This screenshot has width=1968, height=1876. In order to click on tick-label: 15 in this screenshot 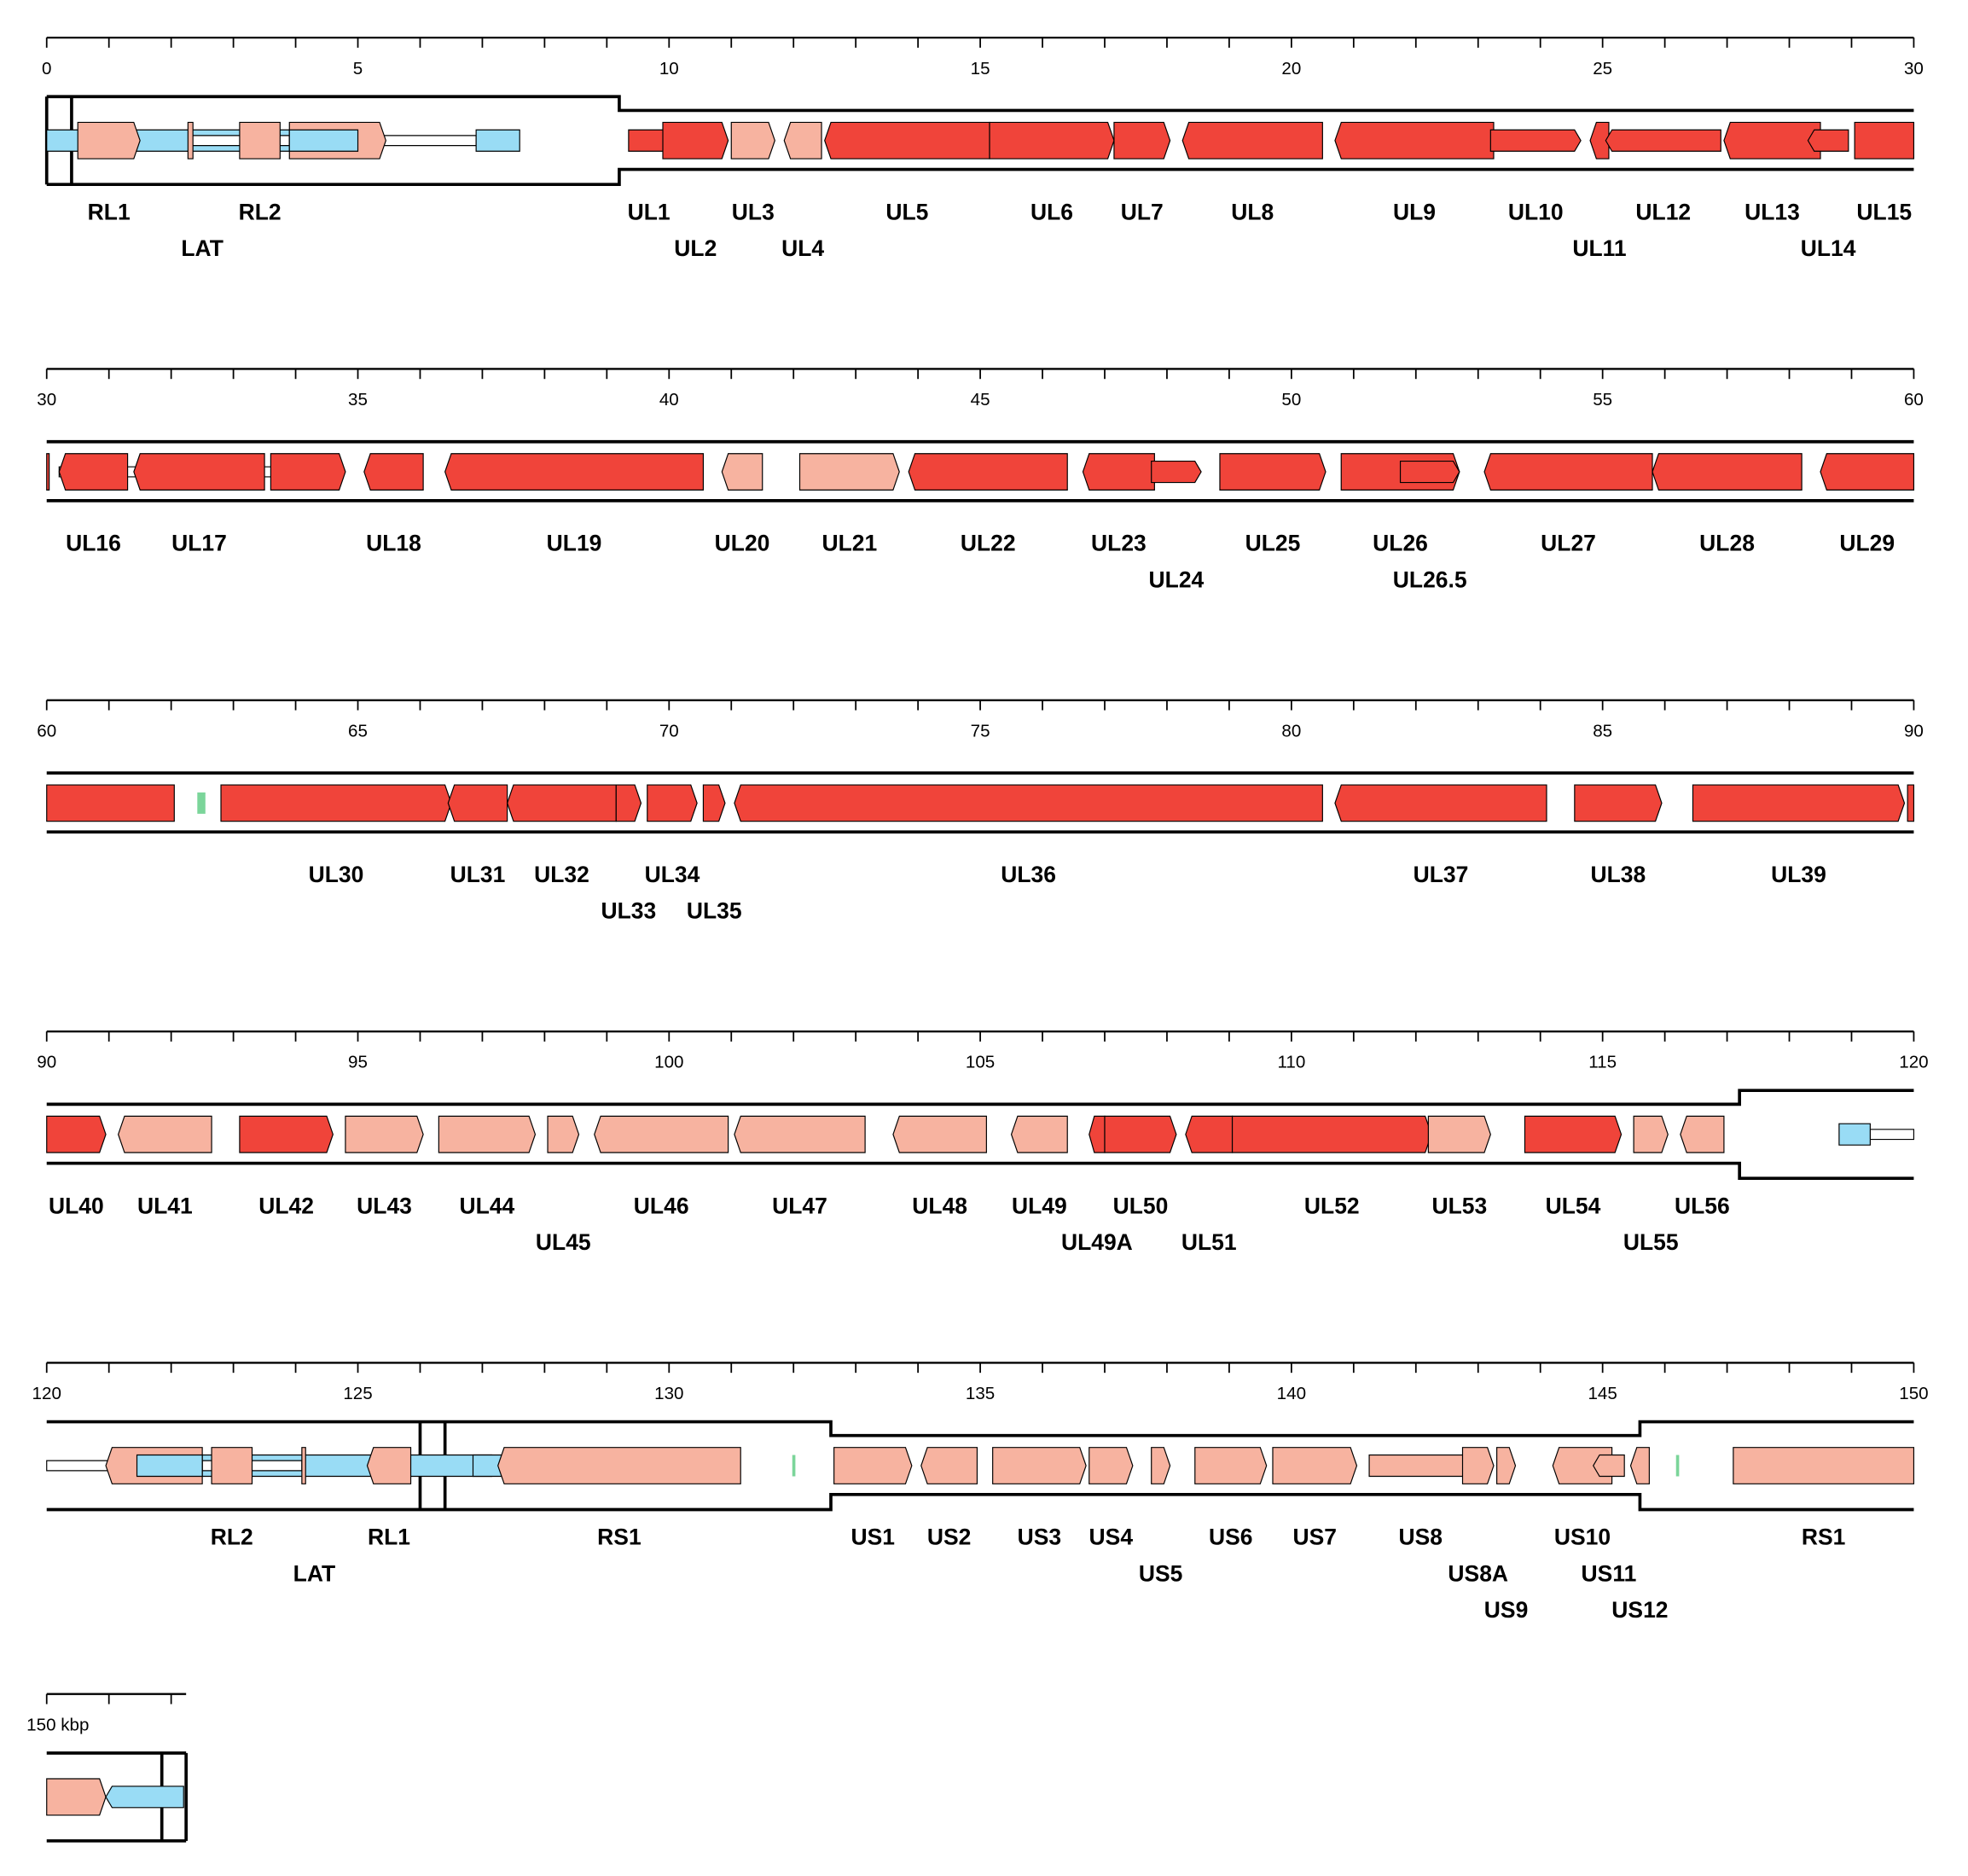, I will do `click(981, 68)`.